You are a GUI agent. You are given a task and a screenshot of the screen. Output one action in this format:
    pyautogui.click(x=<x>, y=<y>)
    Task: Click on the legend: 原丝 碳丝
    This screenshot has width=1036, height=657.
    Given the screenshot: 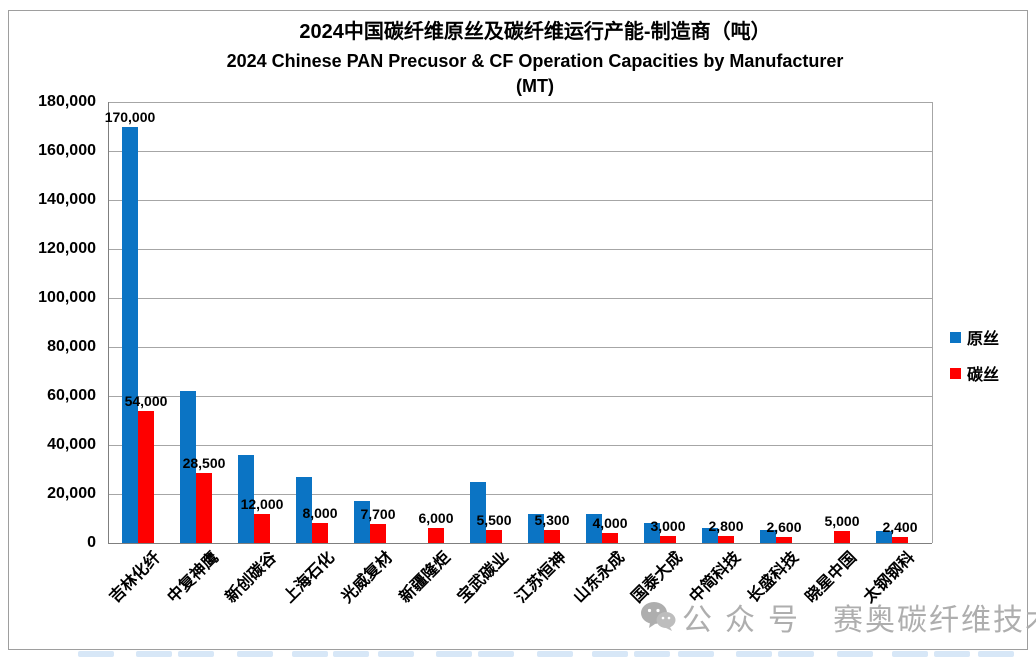 What is the action you would take?
    pyautogui.click(x=974, y=355)
    